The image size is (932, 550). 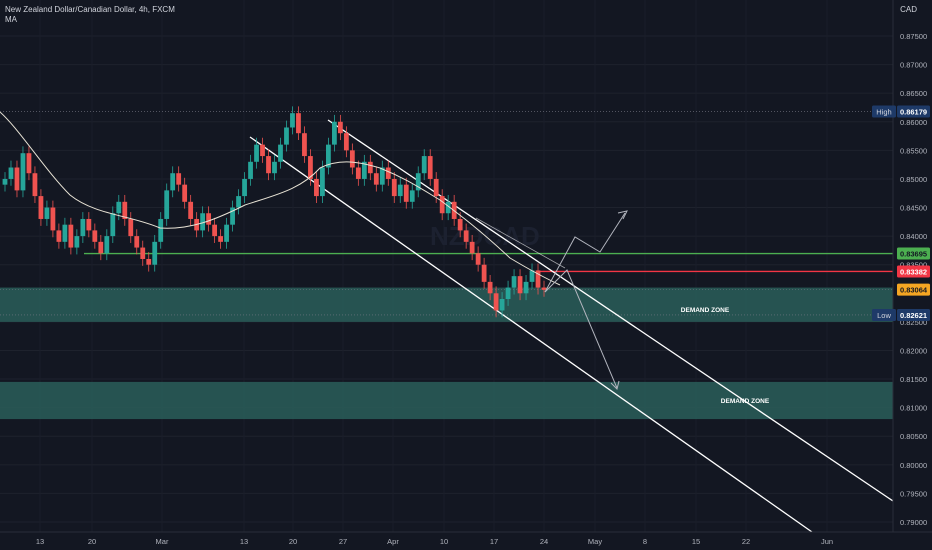 What do you see at coordinates (393, 541) in the screenshot?
I see `x-tick-label: Apr` at bounding box center [393, 541].